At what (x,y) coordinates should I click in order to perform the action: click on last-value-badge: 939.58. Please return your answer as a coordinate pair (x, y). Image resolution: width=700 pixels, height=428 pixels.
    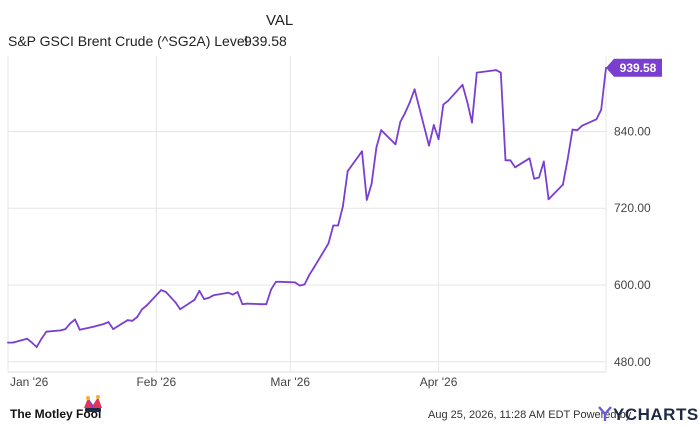
    Looking at the image, I should click on (634, 67).